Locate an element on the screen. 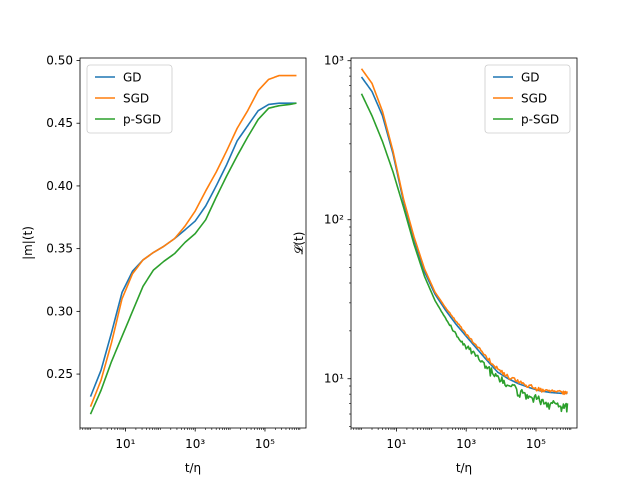 The image size is (640, 480). y-tick-label: 0.35 is located at coordinates (59, 249).